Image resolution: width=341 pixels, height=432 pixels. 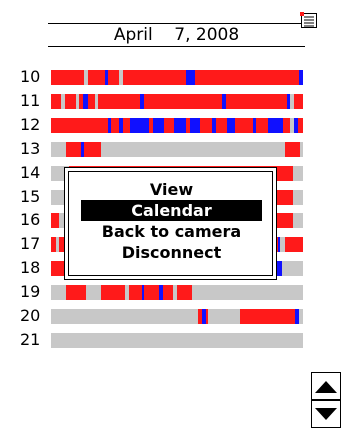 What do you see at coordinates (30, 148) in the screenshot?
I see `hour-label: 13` at bounding box center [30, 148].